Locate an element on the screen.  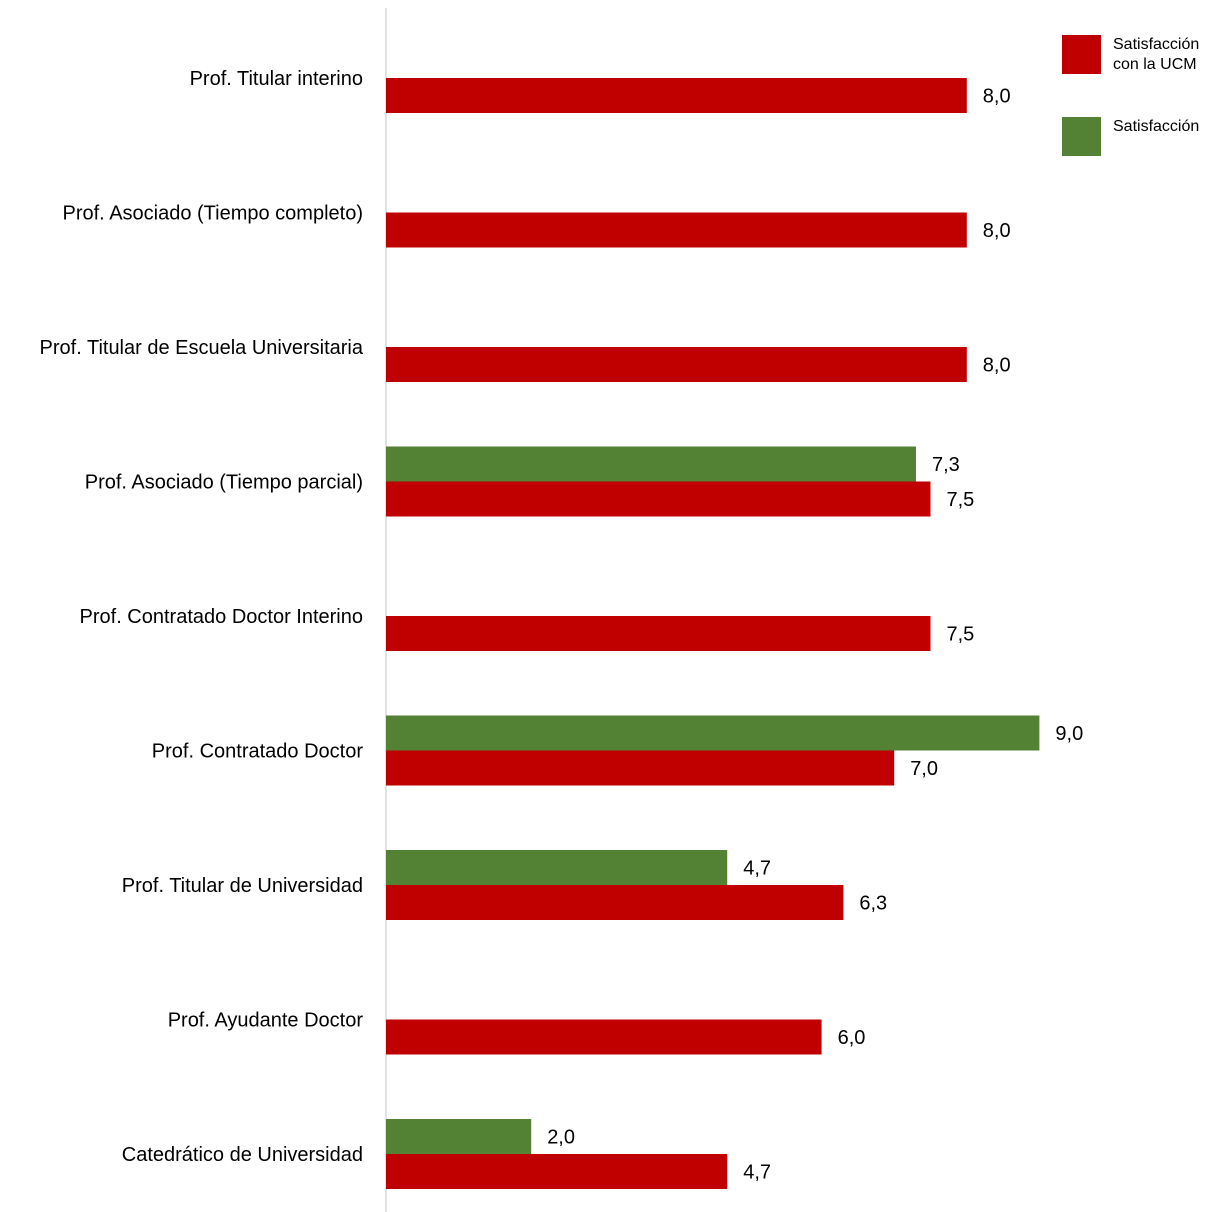
data-label: 2,0 is located at coordinates (561, 1138).